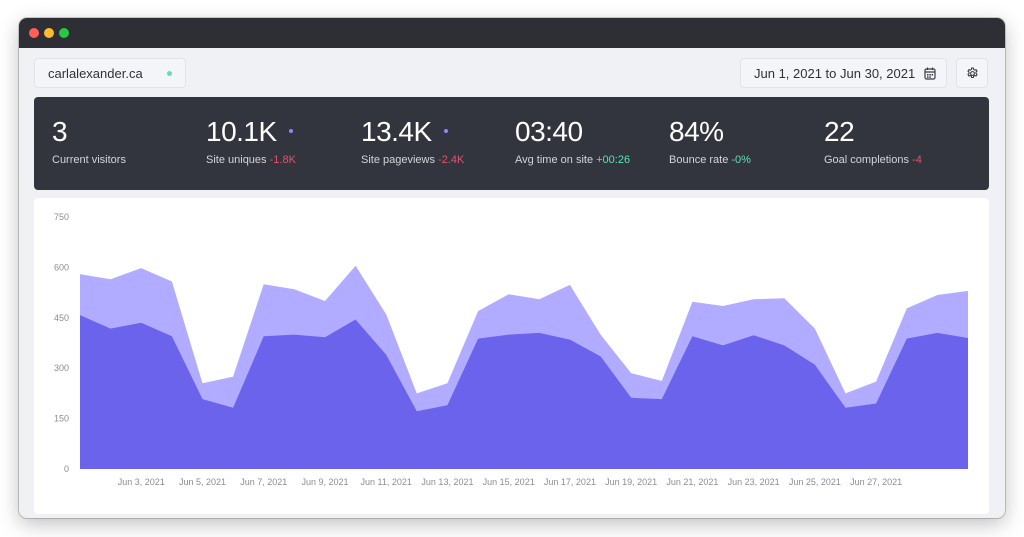 Image resolution: width=1024 pixels, height=537 pixels. I want to click on y-tick-label: 150, so click(61, 419).